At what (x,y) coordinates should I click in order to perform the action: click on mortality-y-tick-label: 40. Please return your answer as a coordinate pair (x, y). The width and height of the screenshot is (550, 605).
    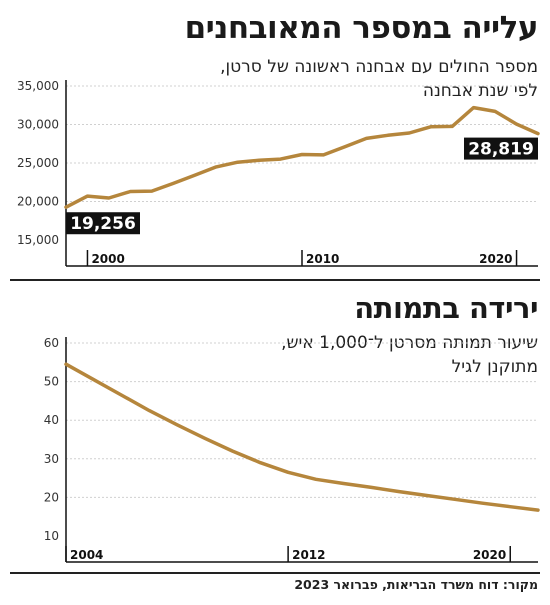
    Looking at the image, I should click on (51, 420).